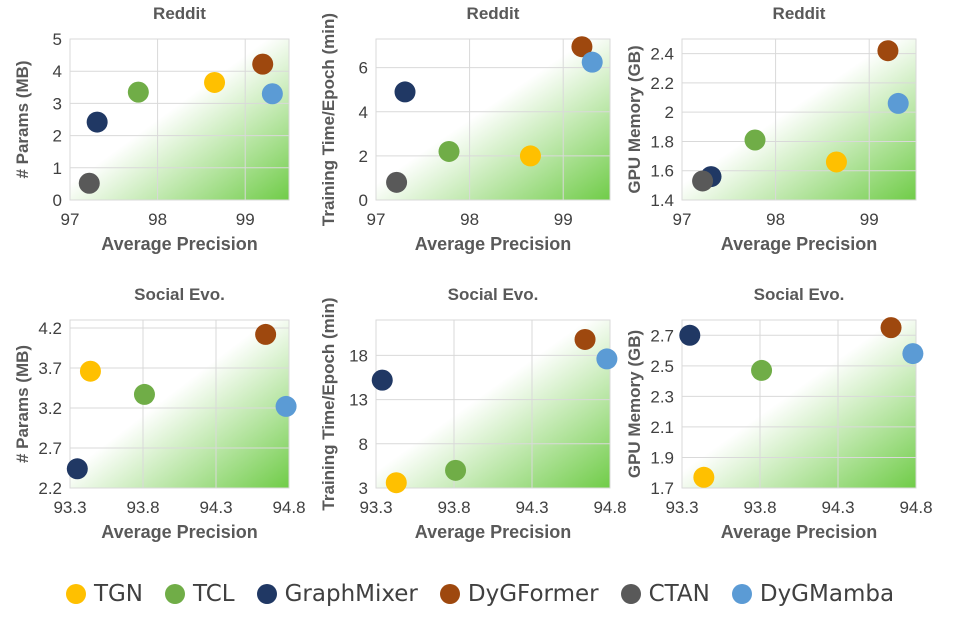 This screenshot has height=620, width=960. I want to click on y-axis-label: GPU Memory (GB), so click(634, 119).